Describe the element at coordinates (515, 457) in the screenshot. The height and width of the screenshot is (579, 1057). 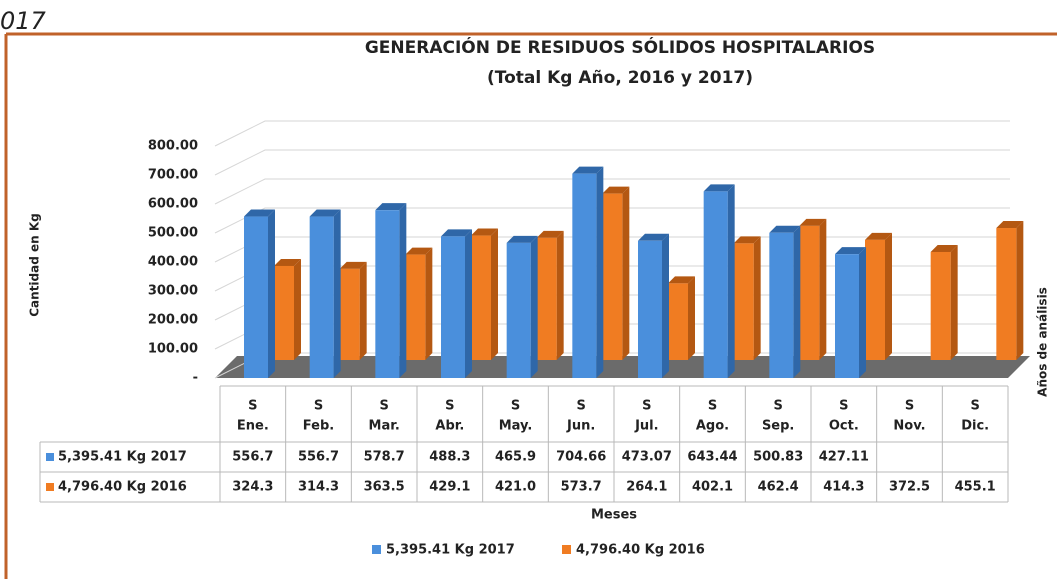
I see `table-value: 465.9` at that location.